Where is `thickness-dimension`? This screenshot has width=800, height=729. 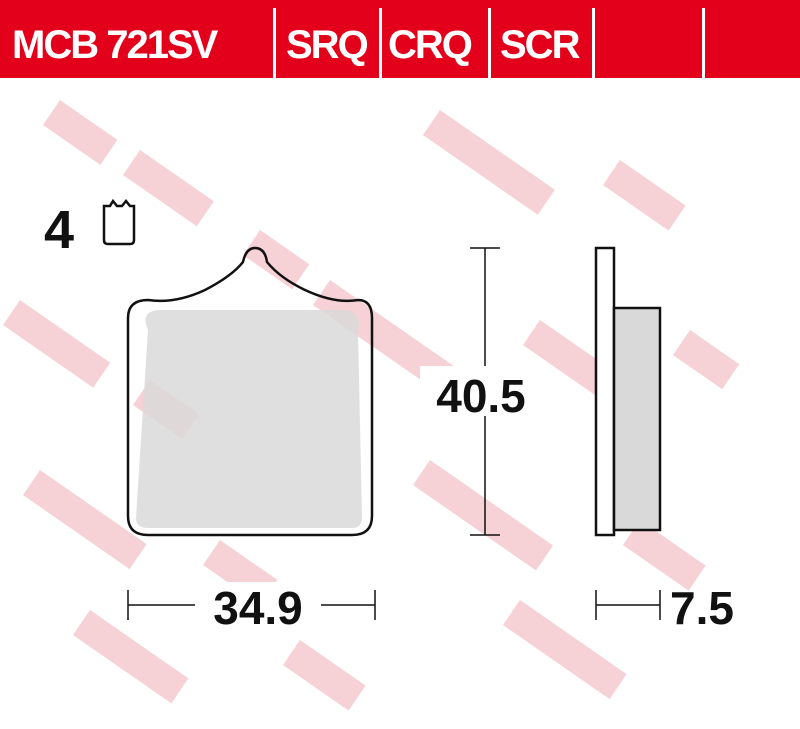 thickness-dimension is located at coordinates (628, 605).